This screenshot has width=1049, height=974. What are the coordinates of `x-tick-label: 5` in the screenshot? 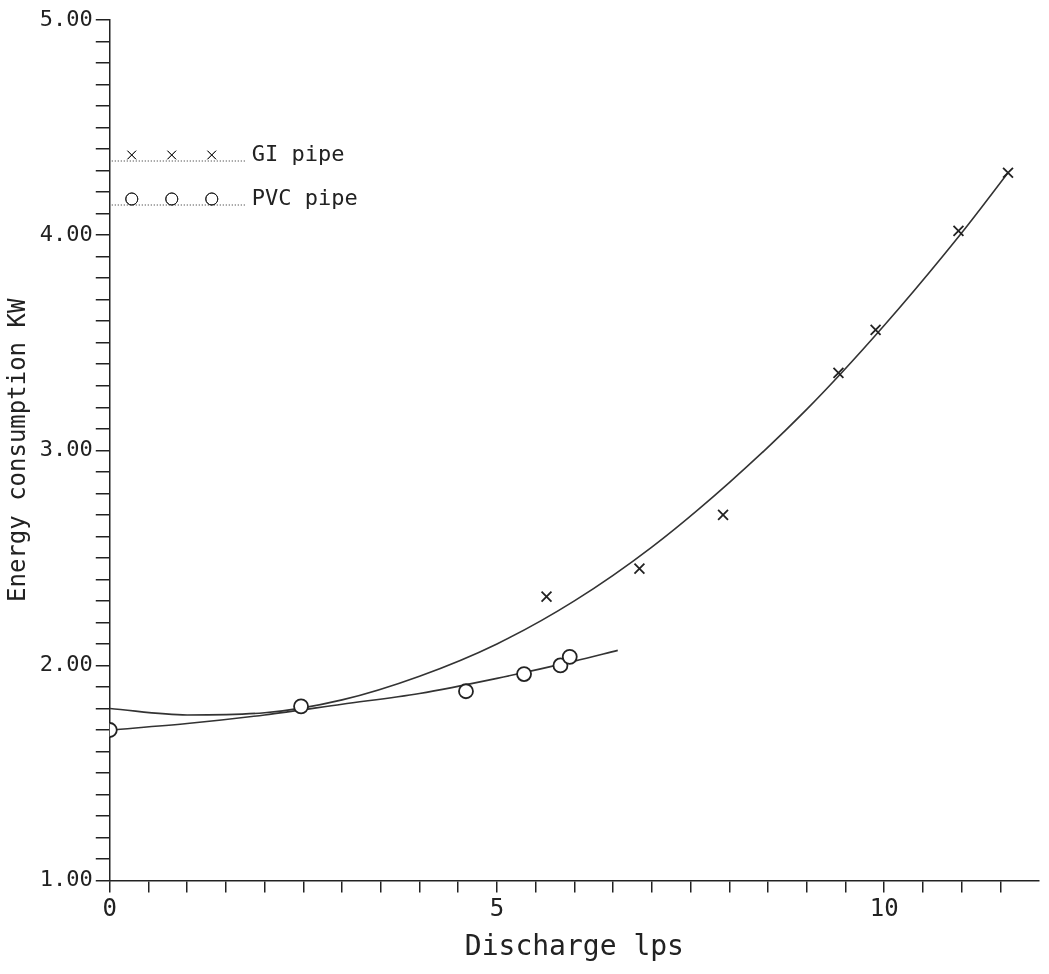 It's located at (497, 908).